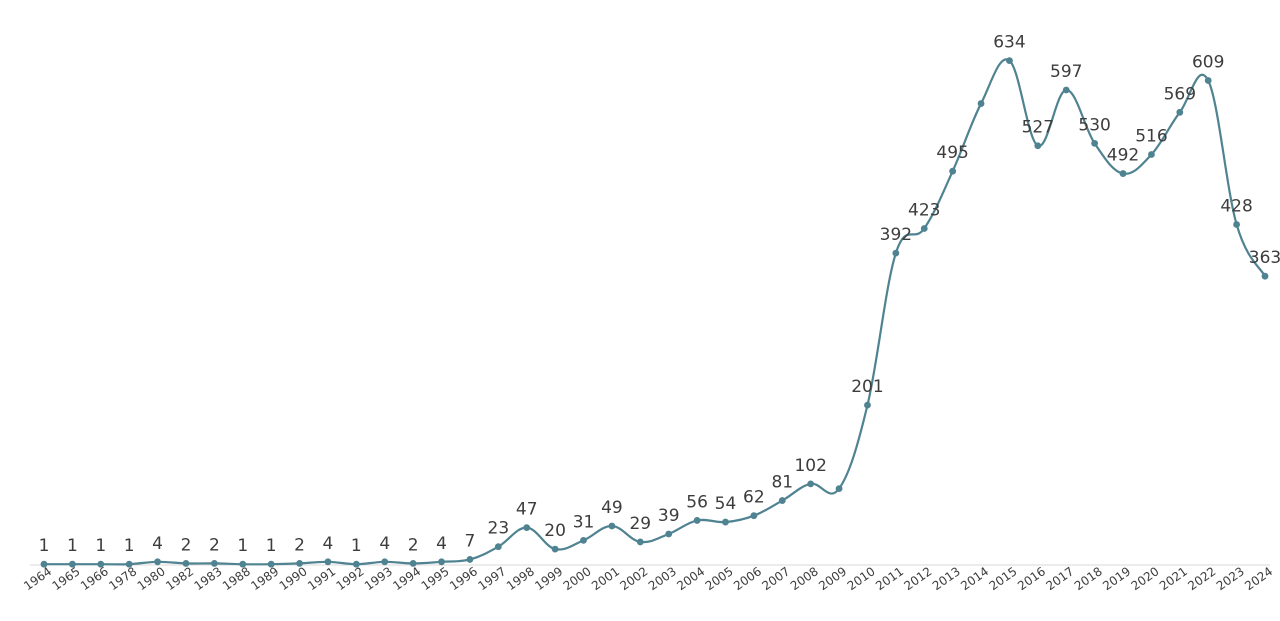 The width and height of the screenshot is (1280, 621). Describe the element at coordinates (669, 534) in the screenshot. I see `data-point-2003` at that location.